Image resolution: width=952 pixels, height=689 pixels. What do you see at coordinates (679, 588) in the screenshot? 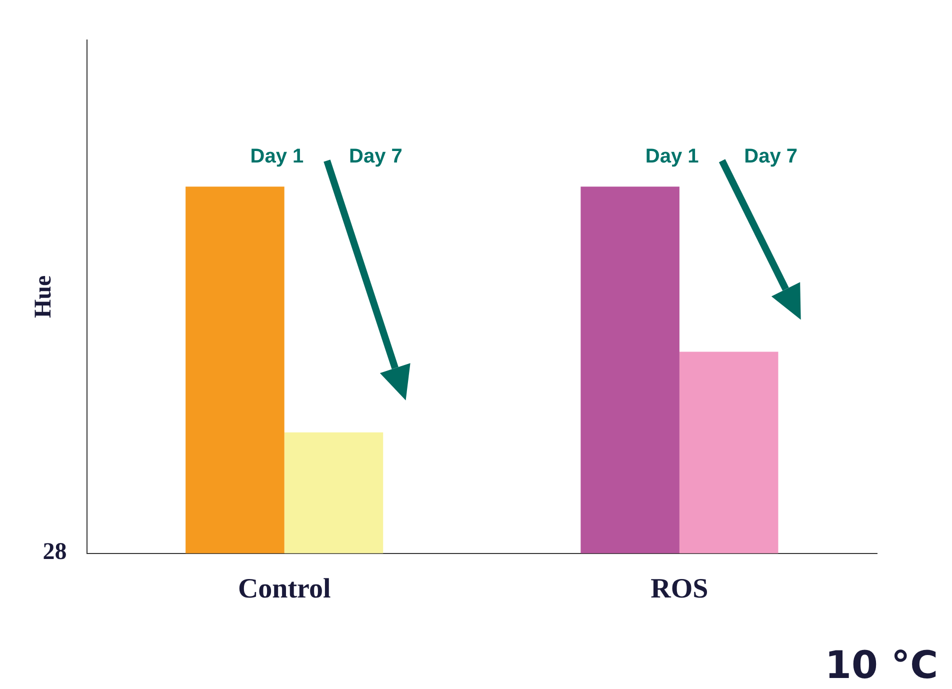
I see `x-tick-label: ROS` at bounding box center [679, 588].